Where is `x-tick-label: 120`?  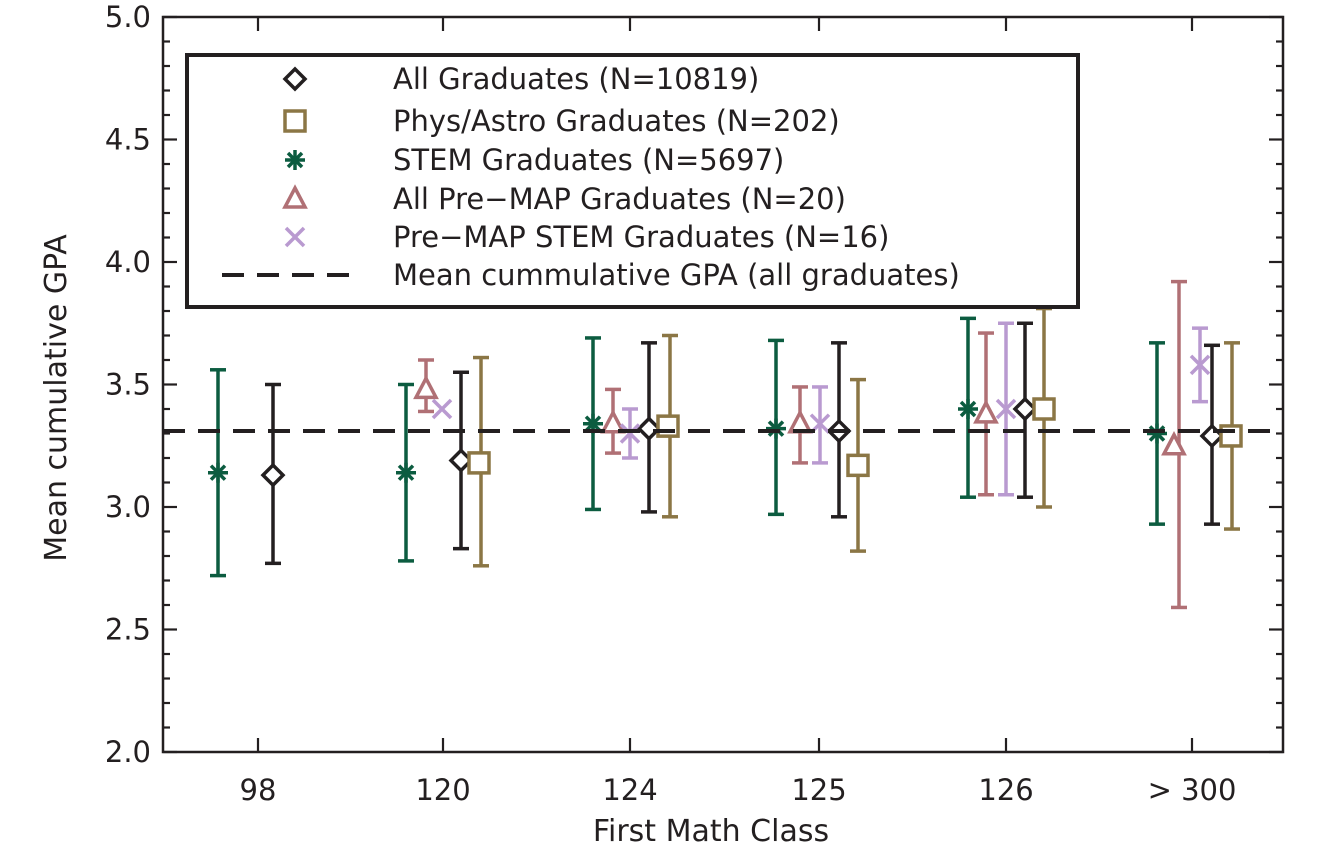
x-tick-label: 120 is located at coordinates (442, 790).